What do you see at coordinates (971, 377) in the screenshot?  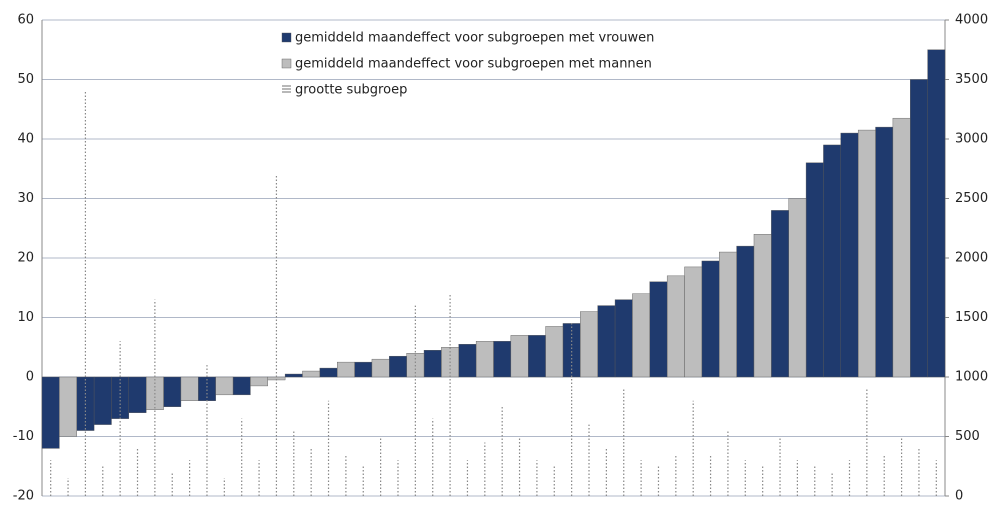 I see `y2-tick-label: 1000` at bounding box center [971, 377].